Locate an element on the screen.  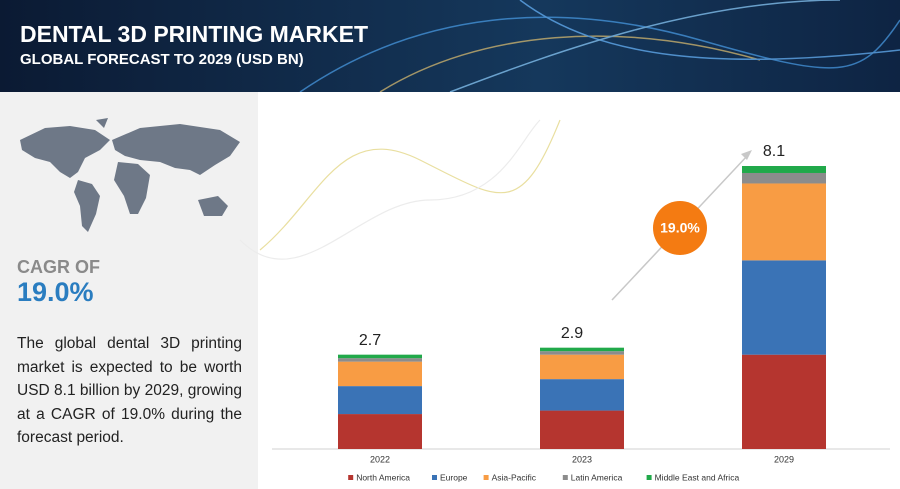
total-label: 2.7 is located at coordinates (370, 340).